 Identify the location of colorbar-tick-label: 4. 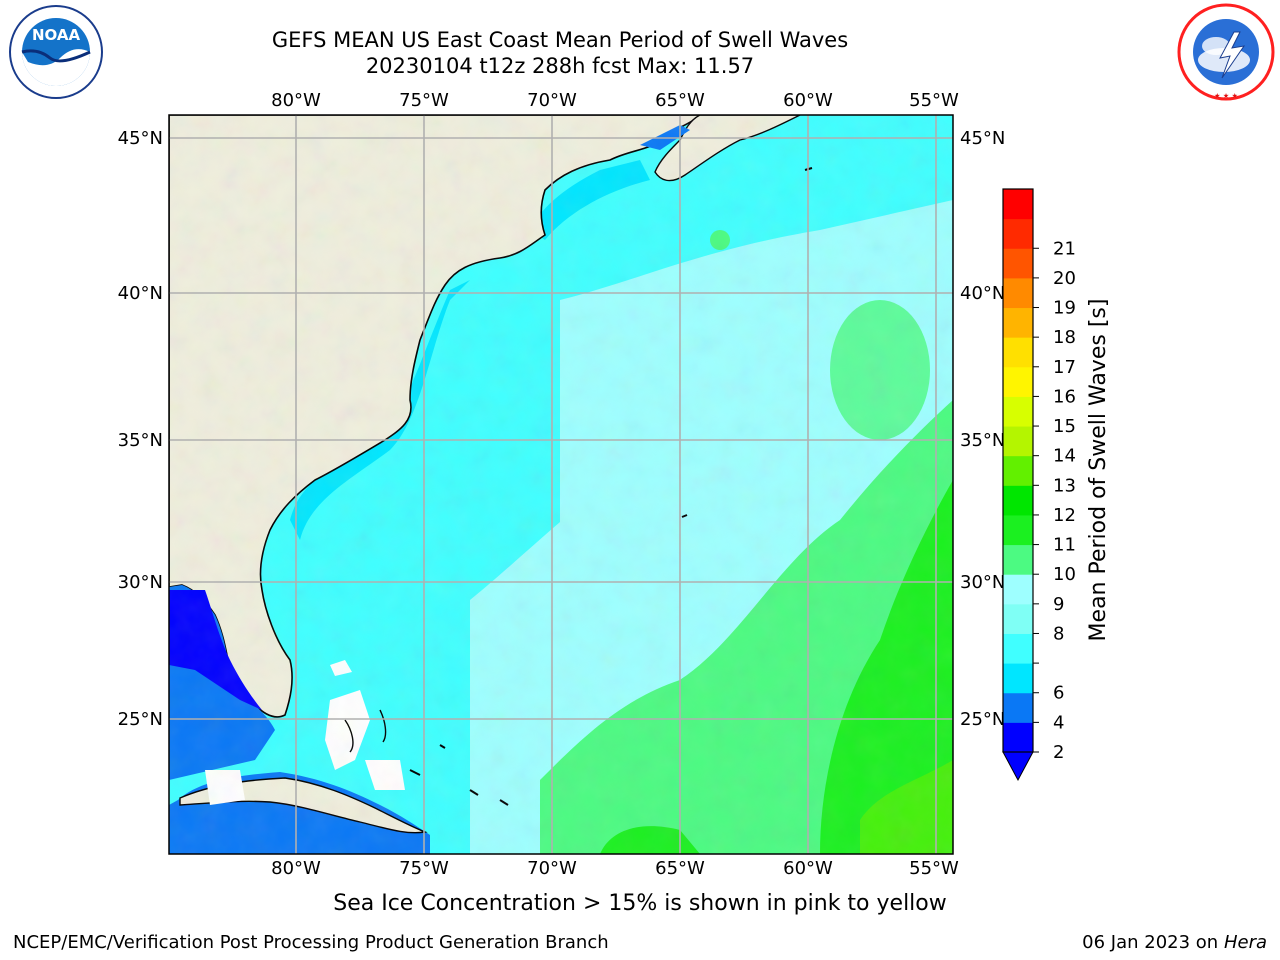
(1058, 722).